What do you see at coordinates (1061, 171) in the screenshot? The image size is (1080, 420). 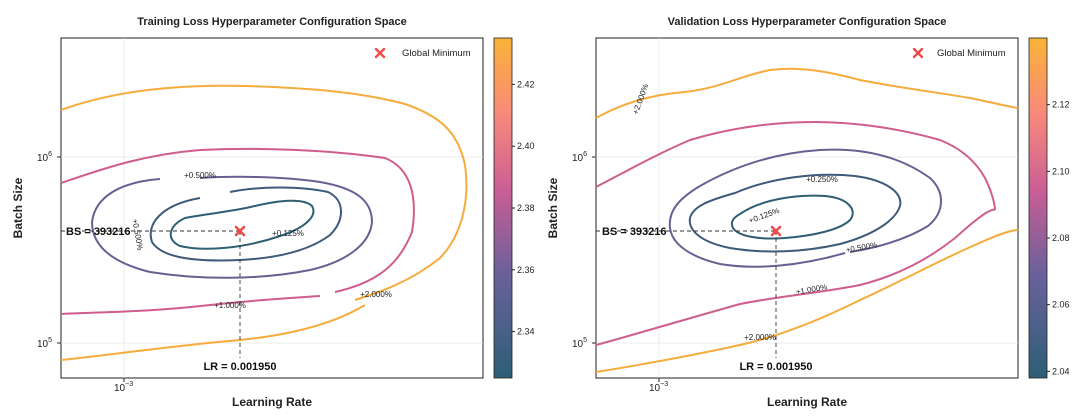 I see `colorbar-tick-label: 2.10` at bounding box center [1061, 171].